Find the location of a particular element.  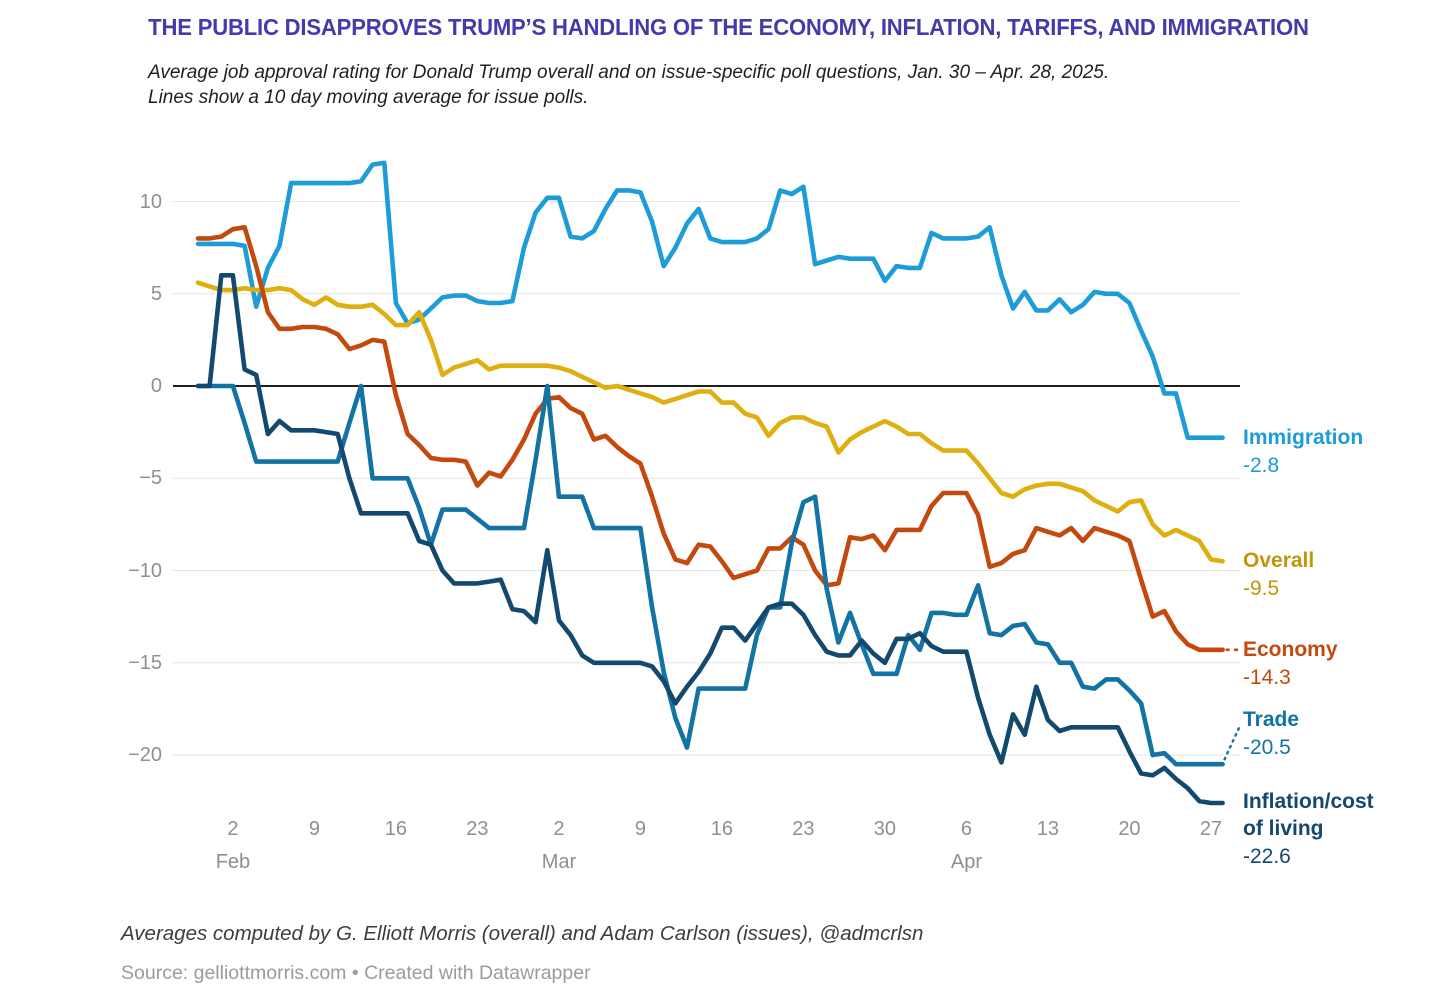

x-axis-month-label: Mar is located at coordinates (559, 862).